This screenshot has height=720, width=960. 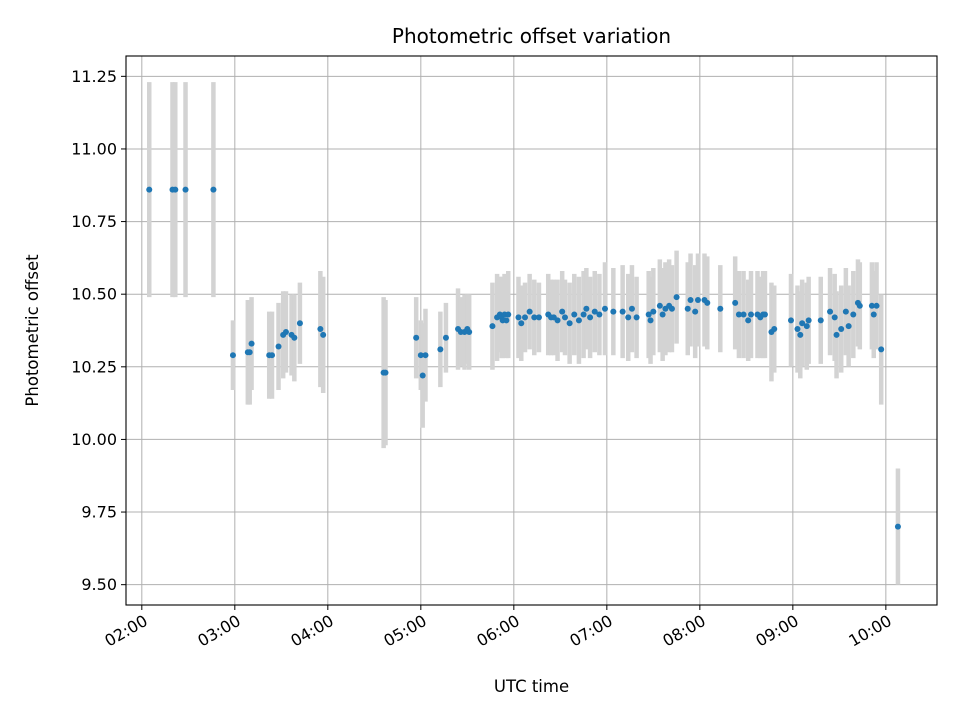 I want to click on y-tick-label: 11.00, so click(x=94, y=148).